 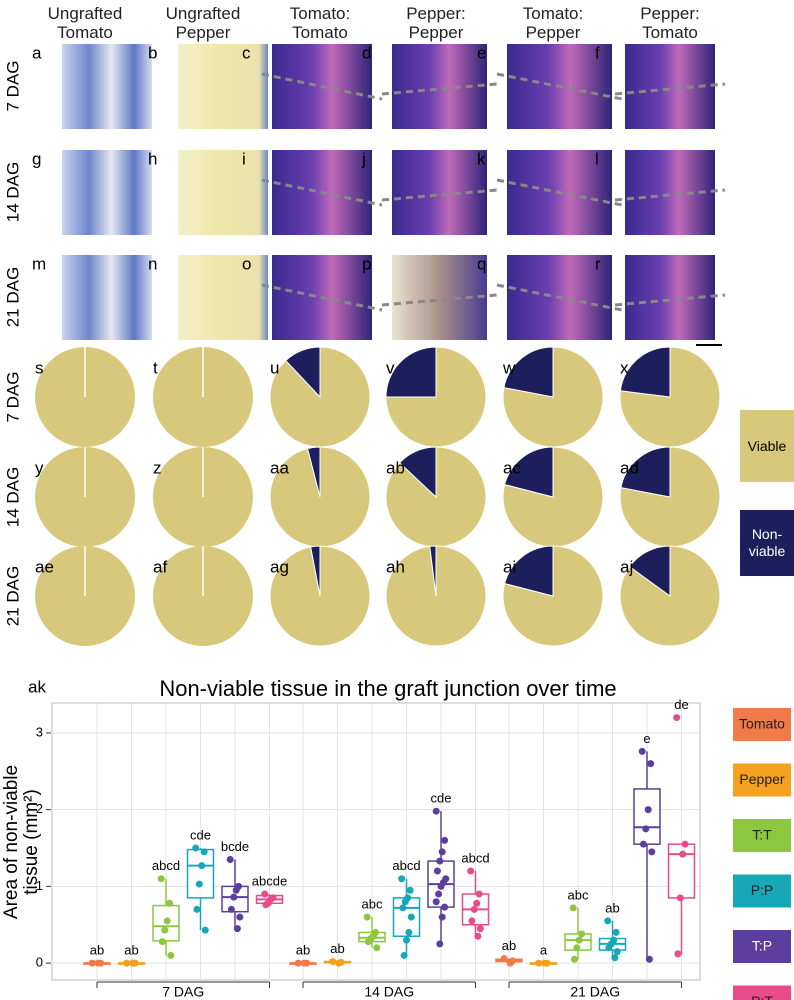 What do you see at coordinates (578, 894) in the screenshot?
I see `significance-label: abc` at bounding box center [578, 894].